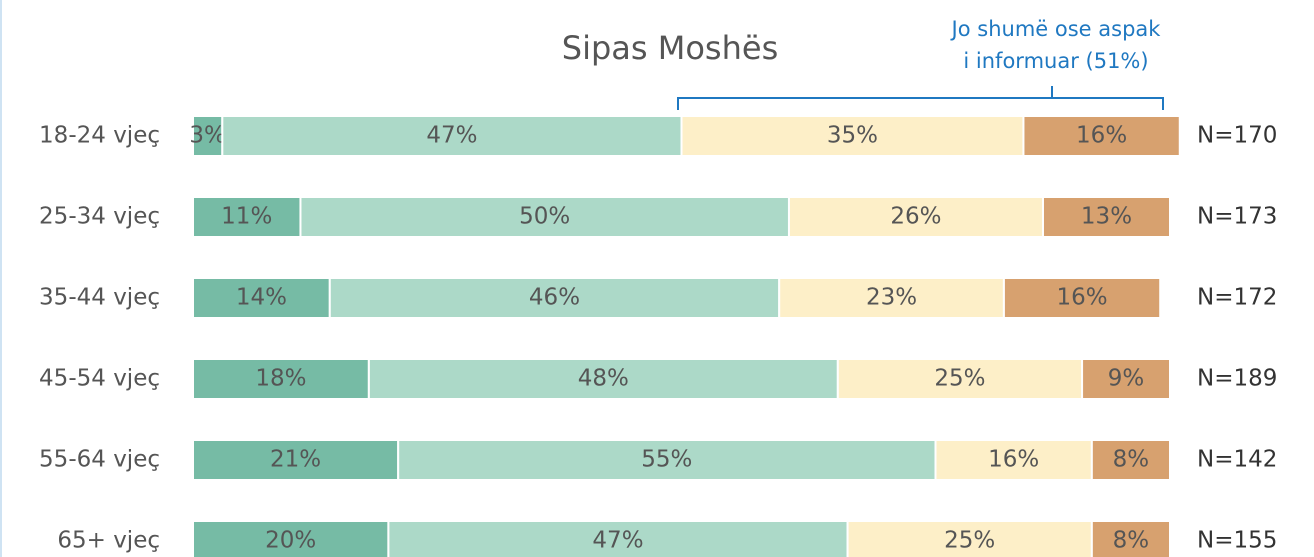 The height and width of the screenshot is (557, 1314). I want to click on value-label: 11%, so click(246, 217).